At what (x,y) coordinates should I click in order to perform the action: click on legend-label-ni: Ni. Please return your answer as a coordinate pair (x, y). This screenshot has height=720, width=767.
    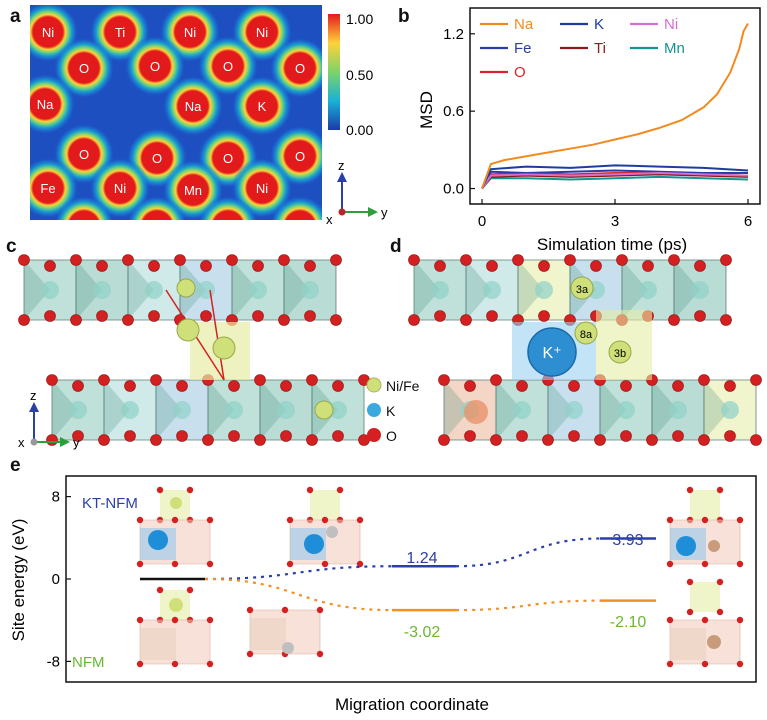
    Looking at the image, I should click on (671, 24).